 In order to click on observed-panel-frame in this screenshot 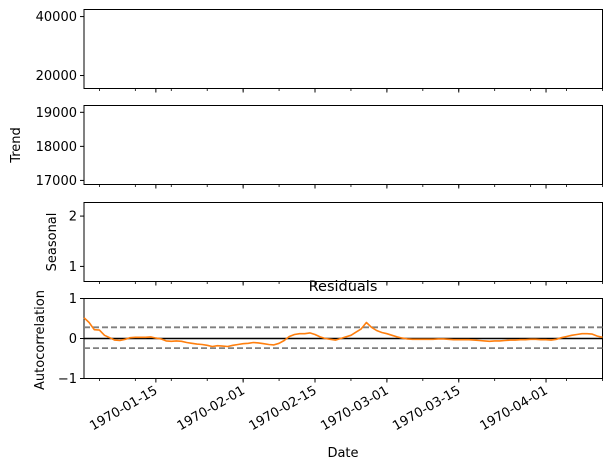, I will do `click(343, 49)`.